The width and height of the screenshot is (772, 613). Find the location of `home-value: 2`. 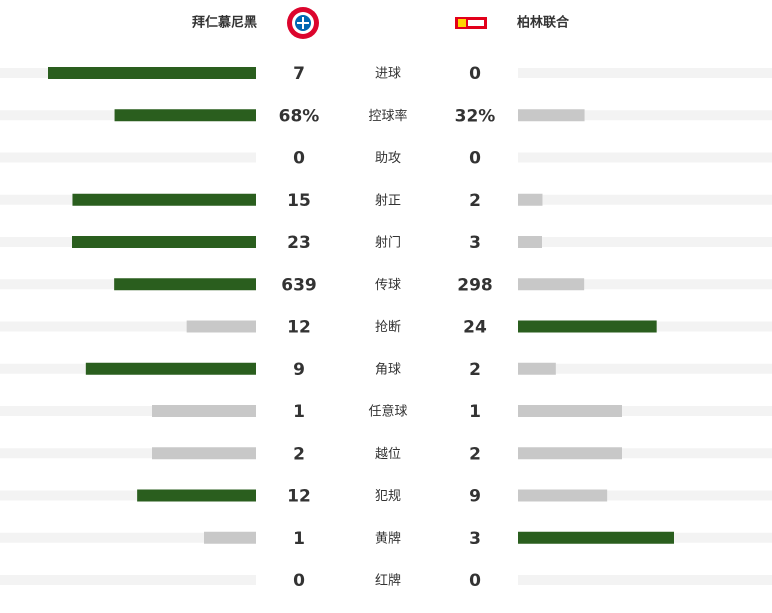

home-value: 2 is located at coordinates (299, 454).